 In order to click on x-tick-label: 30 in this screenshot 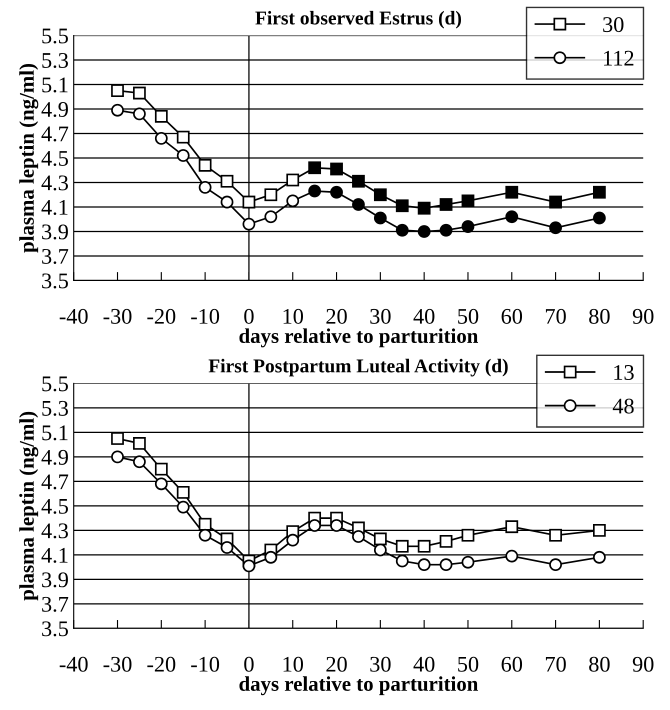, I will do `click(380, 664)`.